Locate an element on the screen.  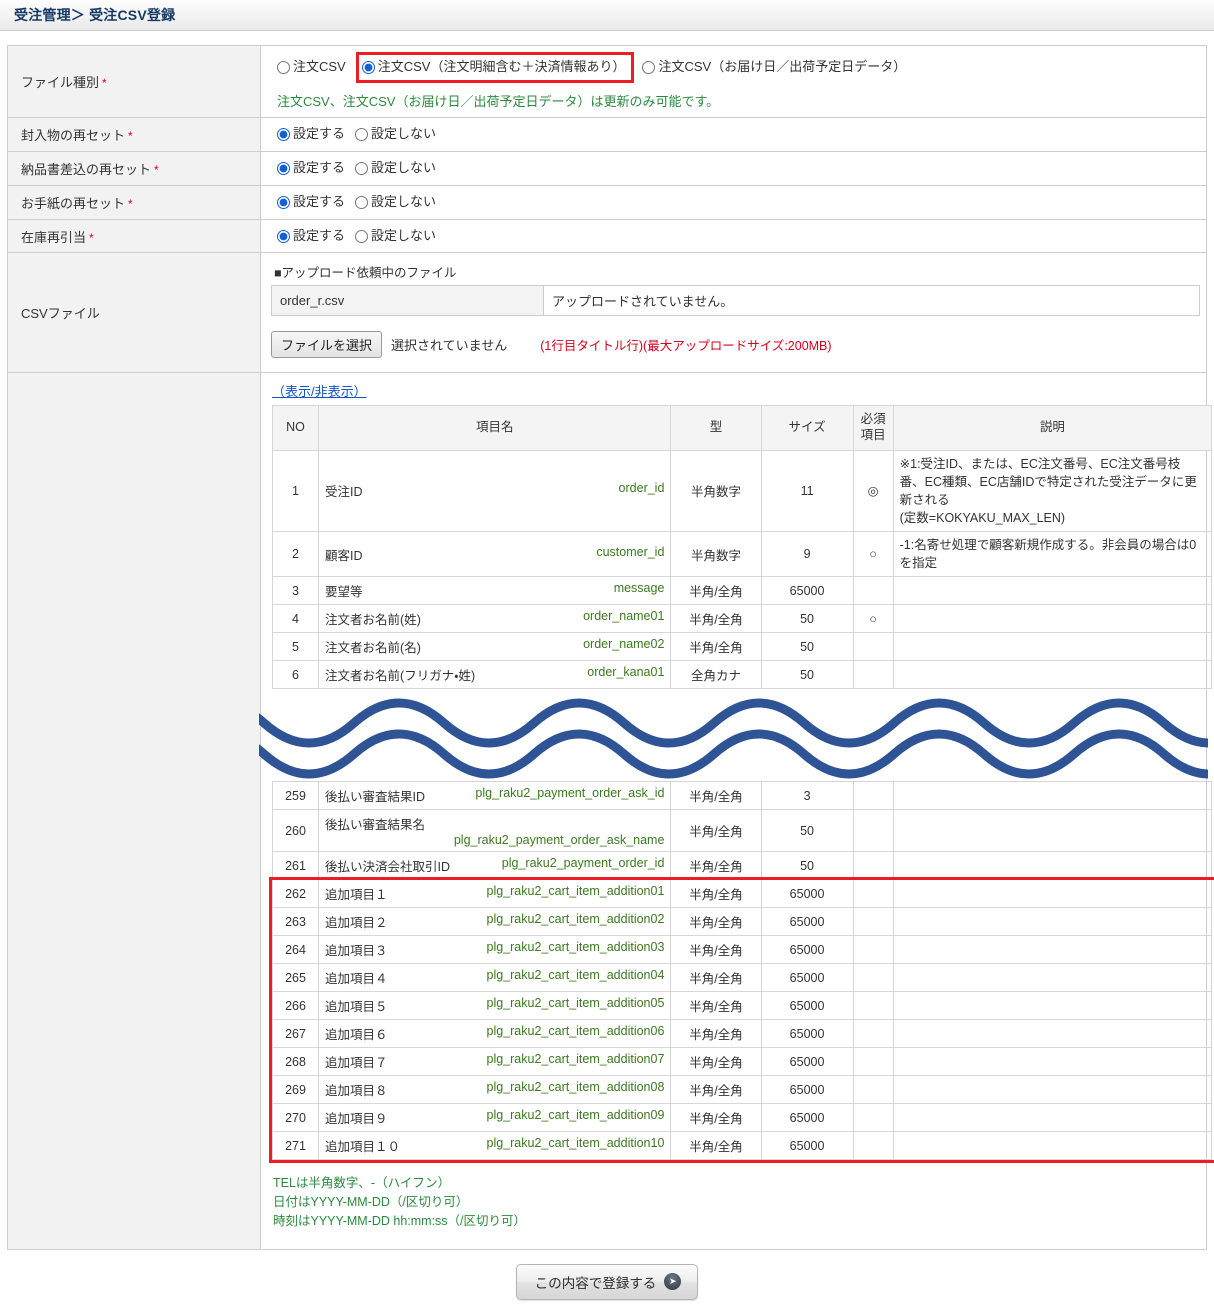
label-file-type: ファイル種別 * is located at coordinates (134, 81).